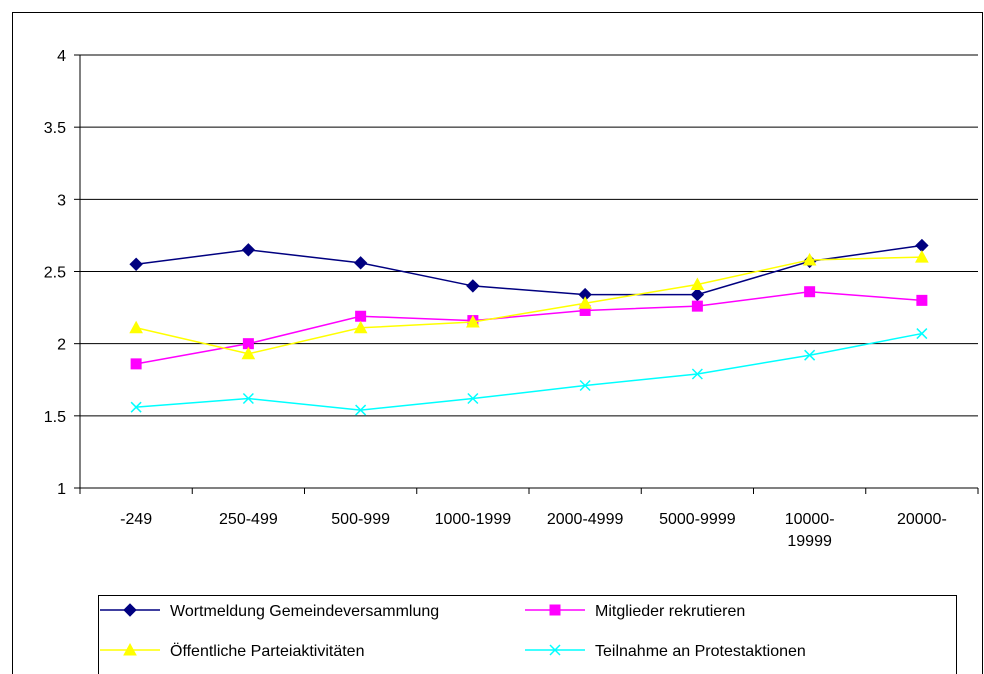 The width and height of the screenshot is (984, 674). Describe the element at coordinates (267, 651) in the screenshot. I see `legend-label: Öffentliche Parteiaktivitäten` at that location.